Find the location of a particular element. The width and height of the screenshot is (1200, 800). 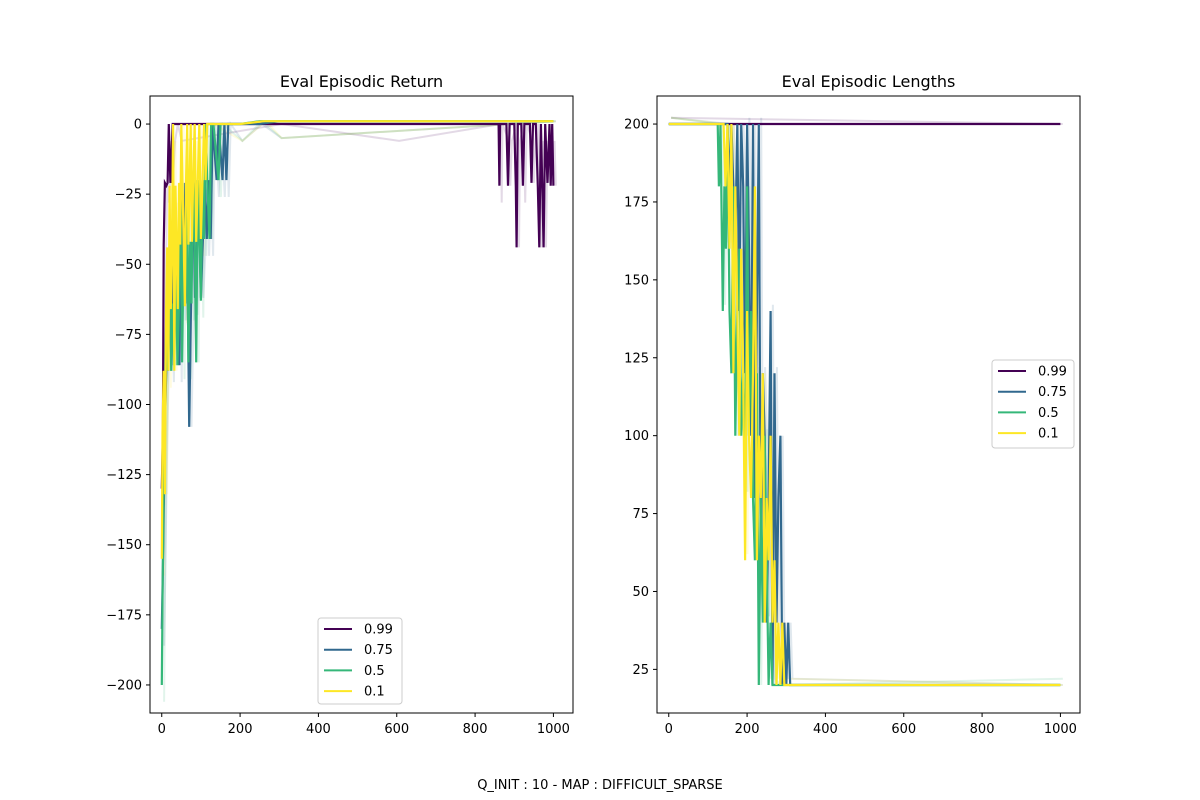

lengths-ytick-label: 75 is located at coordinates (640, 514).